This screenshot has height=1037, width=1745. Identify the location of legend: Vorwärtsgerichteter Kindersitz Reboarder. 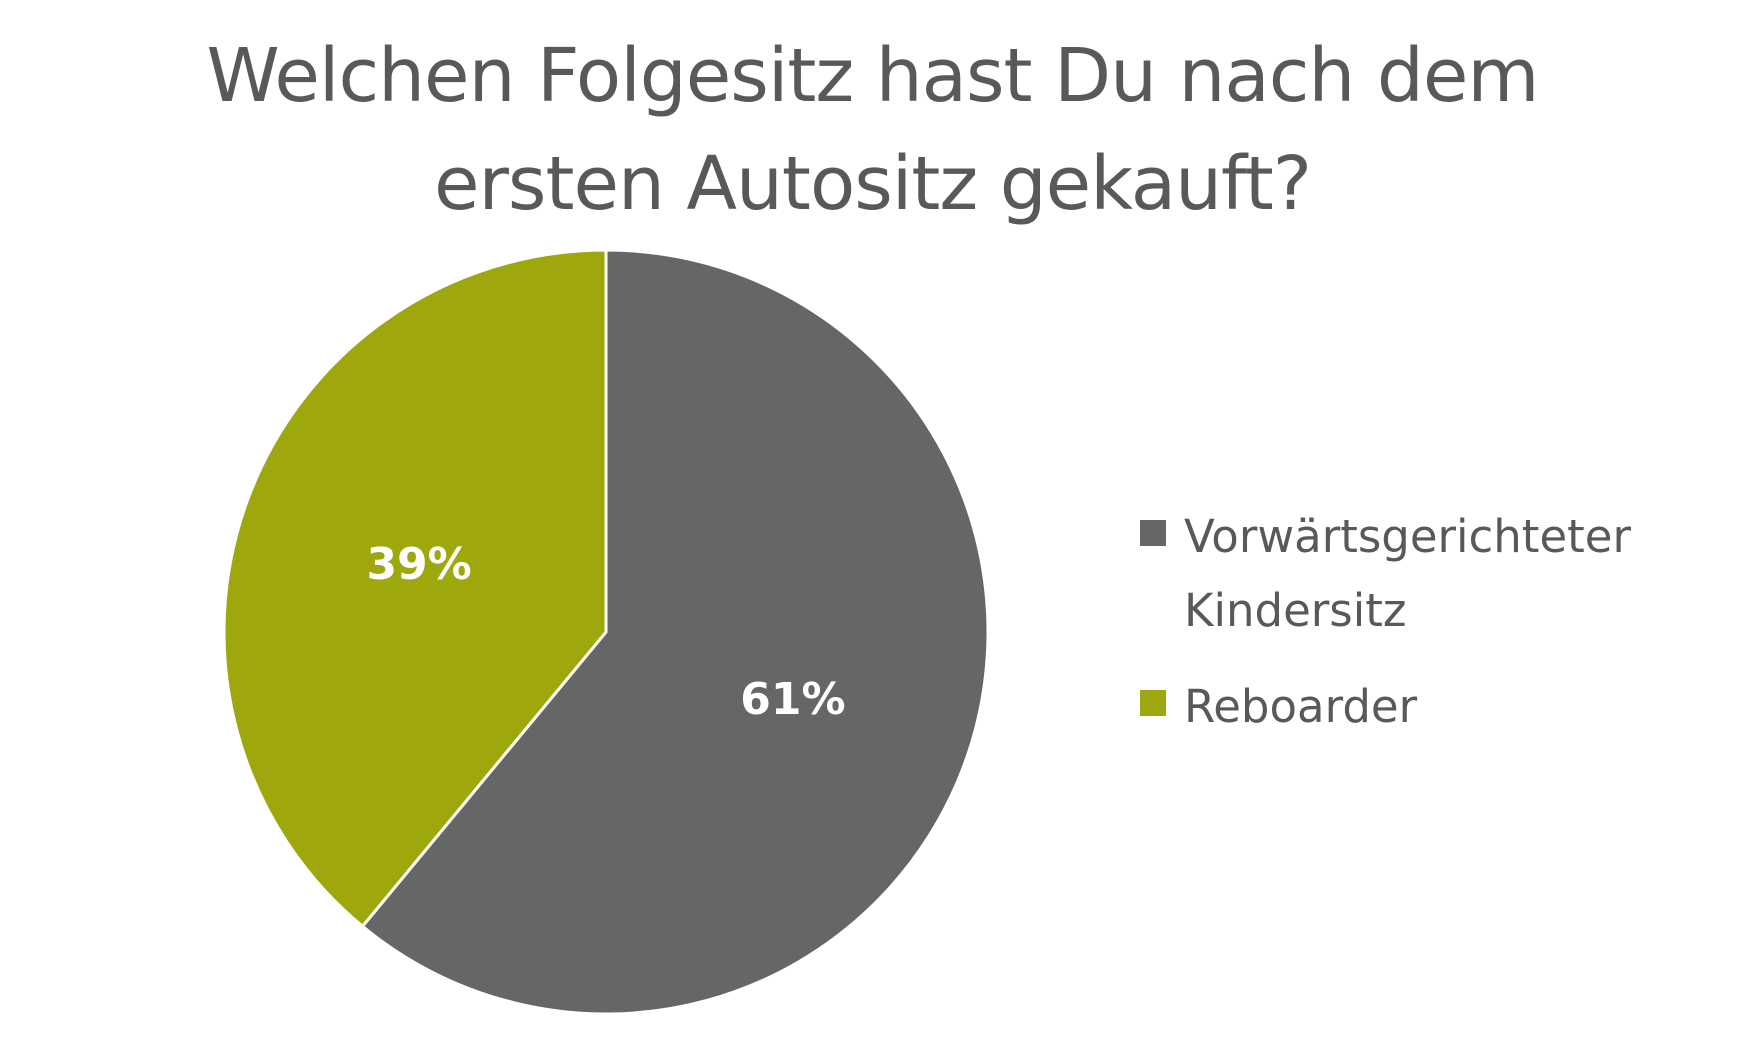
(1440, 633).